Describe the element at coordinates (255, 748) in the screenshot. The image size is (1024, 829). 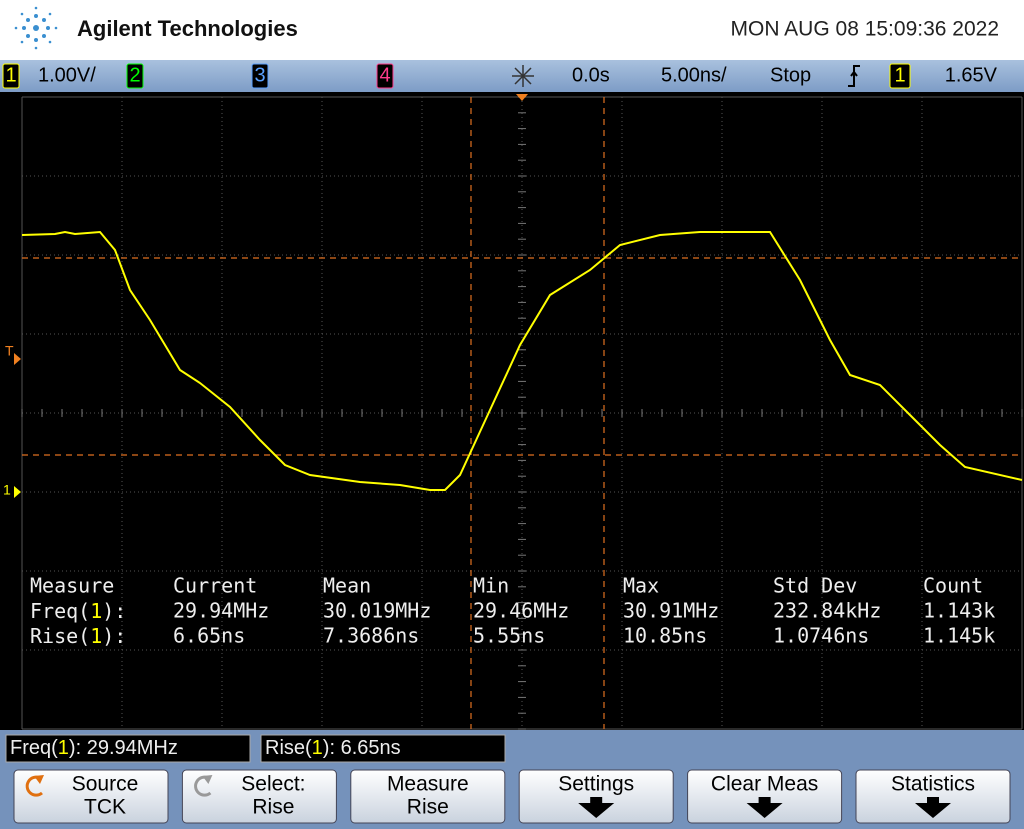
I see `readouts: Freq(1): 29.94MHz Rise(1): 6.65ns` at that location.